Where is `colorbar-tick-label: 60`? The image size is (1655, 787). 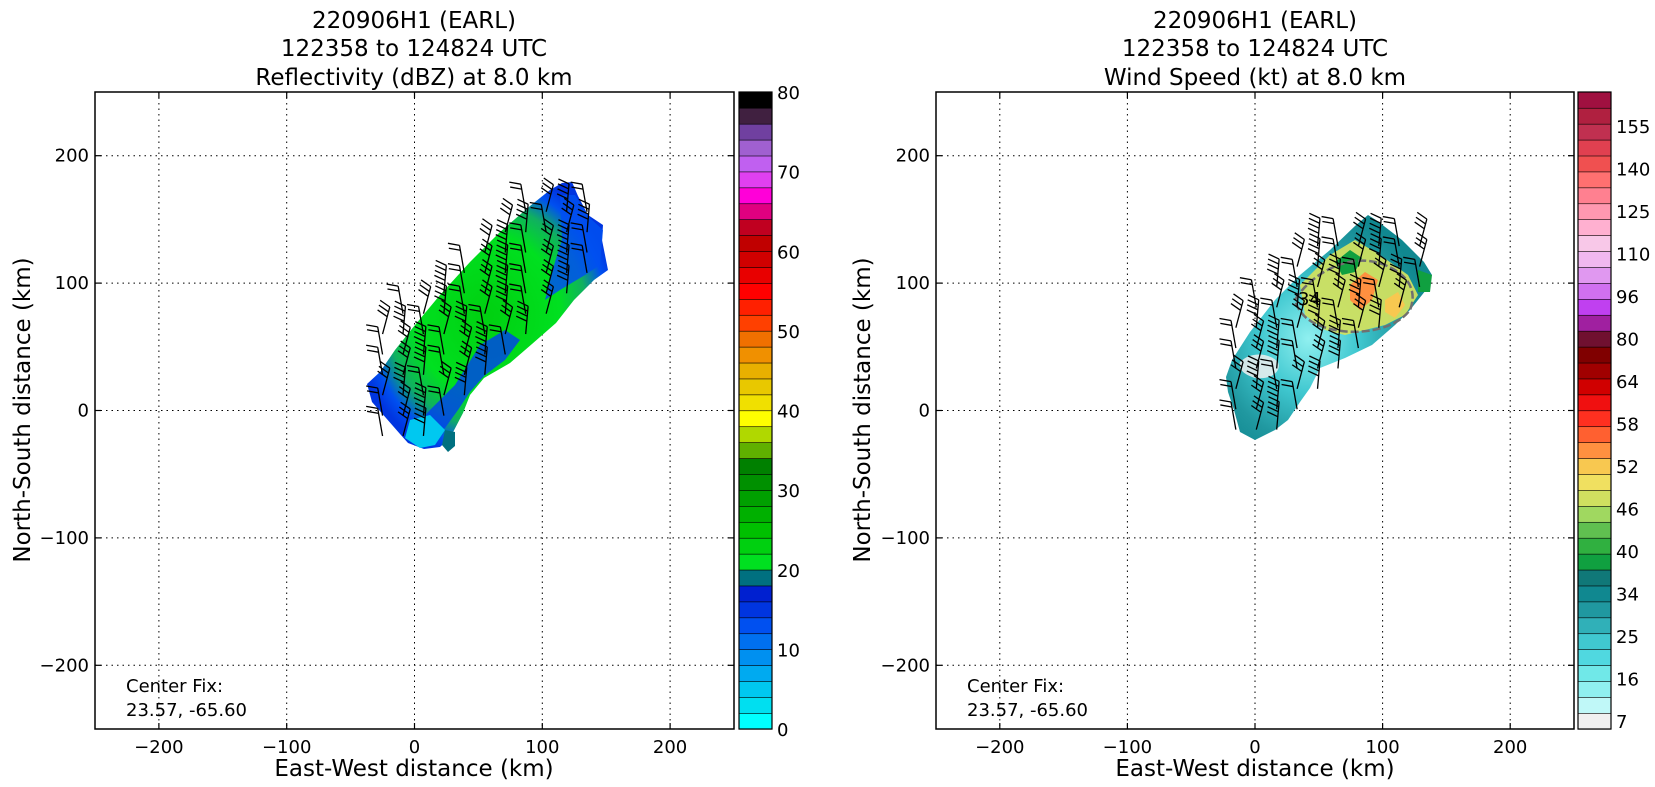 colorbar-tick-label: 60 is located at coordinates (788, 252).